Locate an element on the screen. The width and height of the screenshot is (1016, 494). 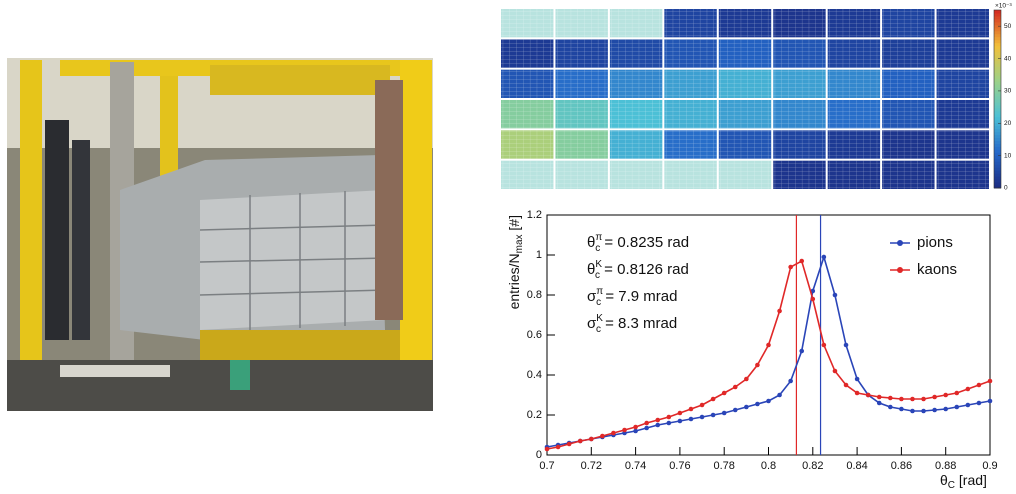
annotation-symbol: θ is located at coordinates (591, 242).